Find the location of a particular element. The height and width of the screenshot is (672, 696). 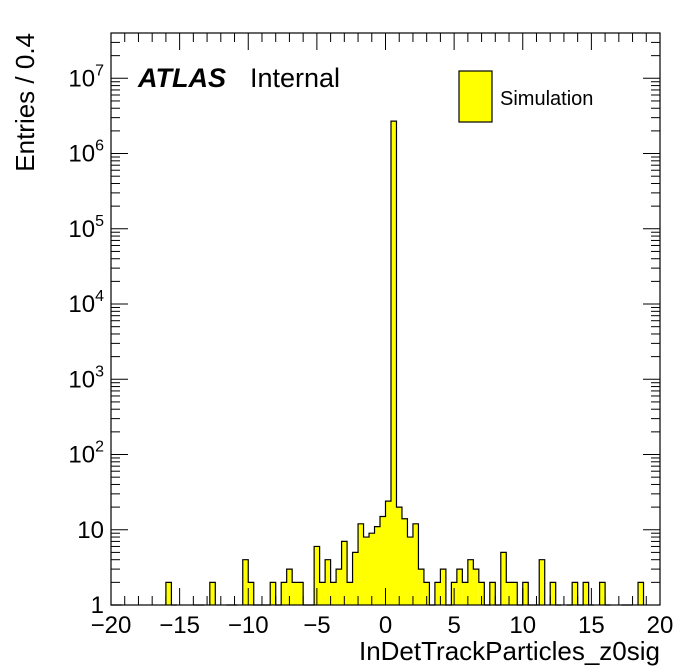

y-tick-labels: 1 10 10² 10³ 10⁴ 10⁵ 10⁶ 10⁷ is located at coordinates (86, 340).